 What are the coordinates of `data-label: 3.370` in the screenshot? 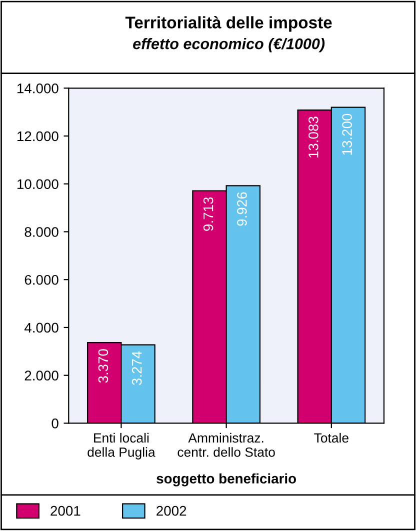 It's located at (103, 366).